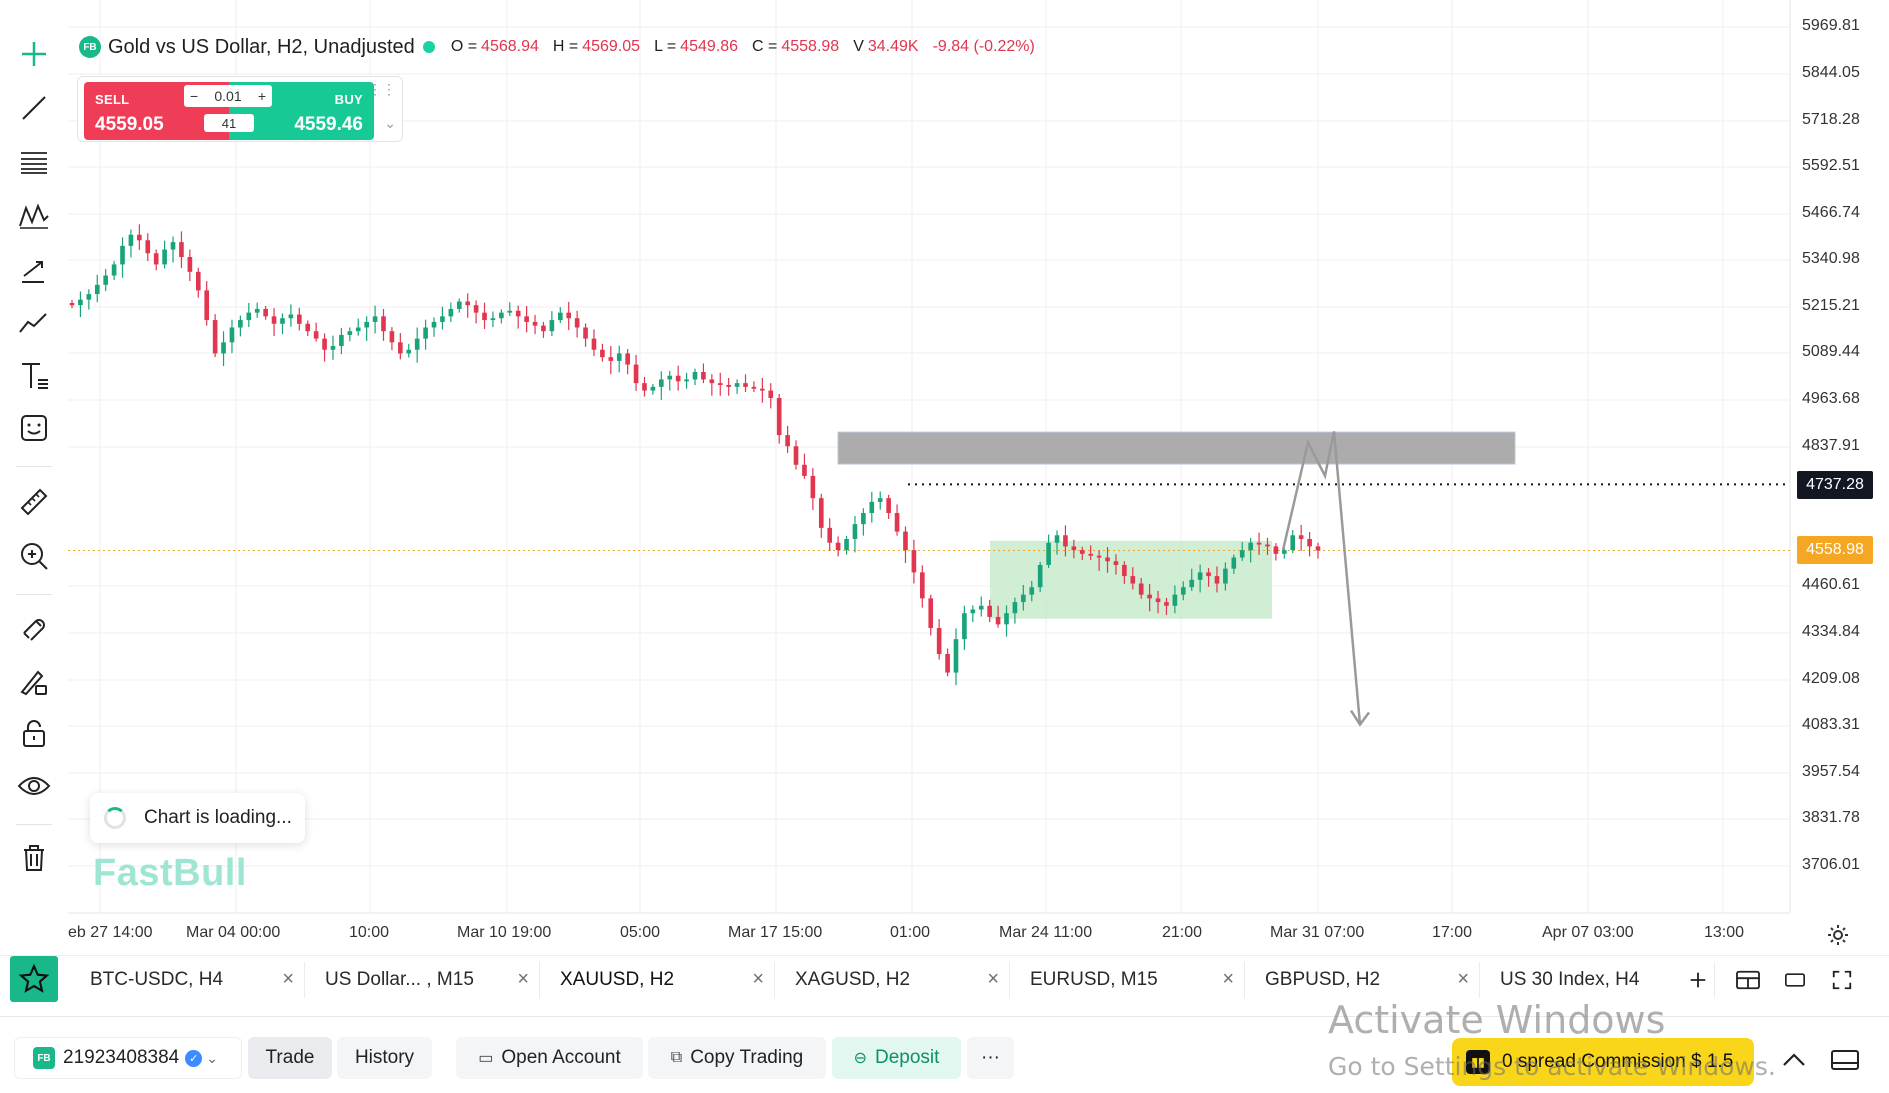 This screenshot has width=1889, height=1093. I want to click on lot-size-value: 0.01, so click(228, 96).